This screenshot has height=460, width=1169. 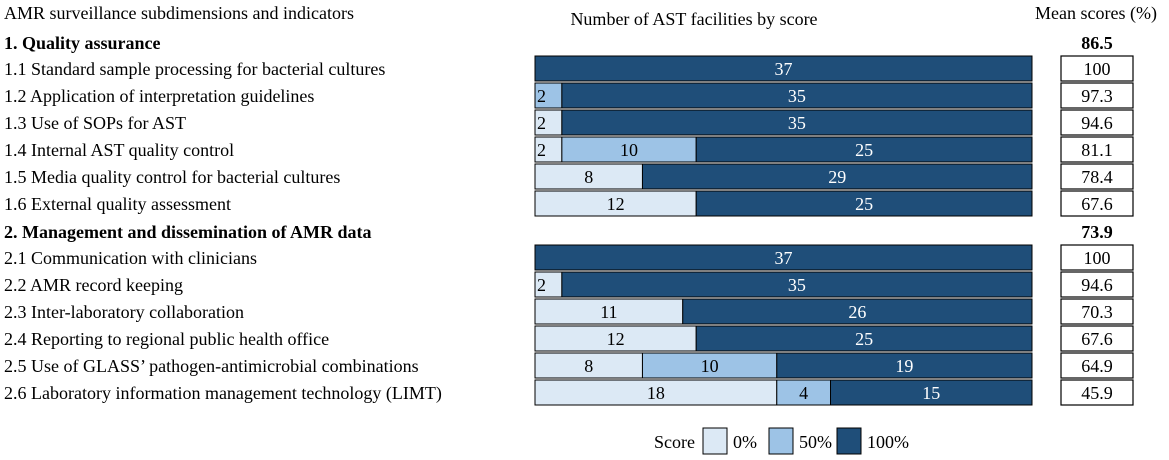 What do you see at coordinates (1097, 43) in the screenshot?
I see `section-mean: 86.5` at bounding box center [1097, 43].